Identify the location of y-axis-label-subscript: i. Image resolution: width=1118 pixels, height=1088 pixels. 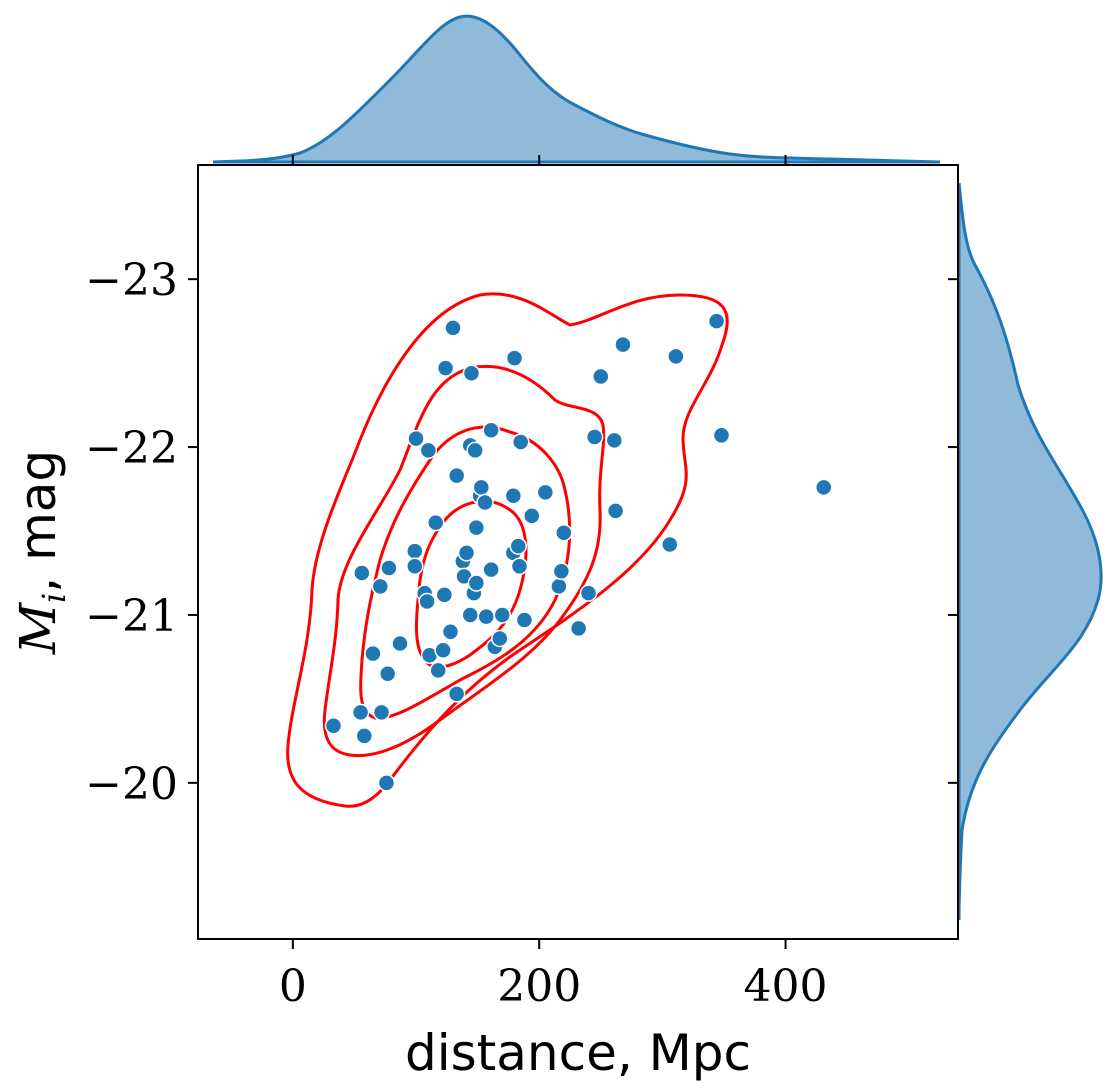
(54, 598).